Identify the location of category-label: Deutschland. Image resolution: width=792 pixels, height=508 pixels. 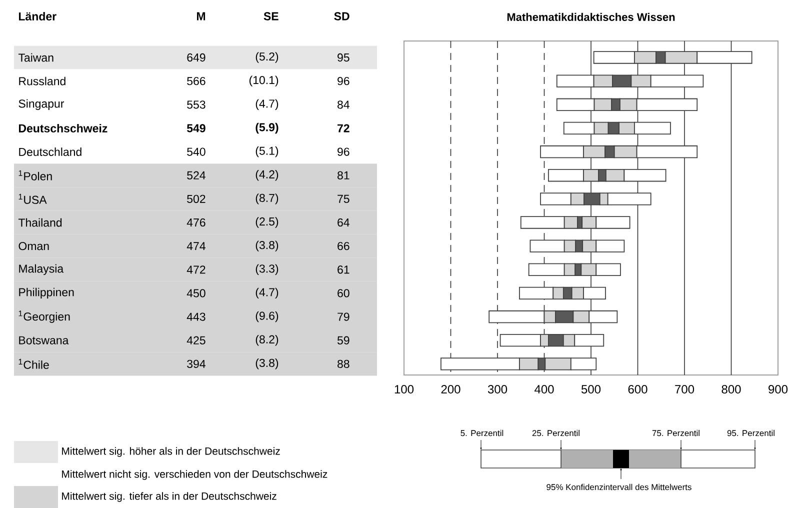
(50, 152).